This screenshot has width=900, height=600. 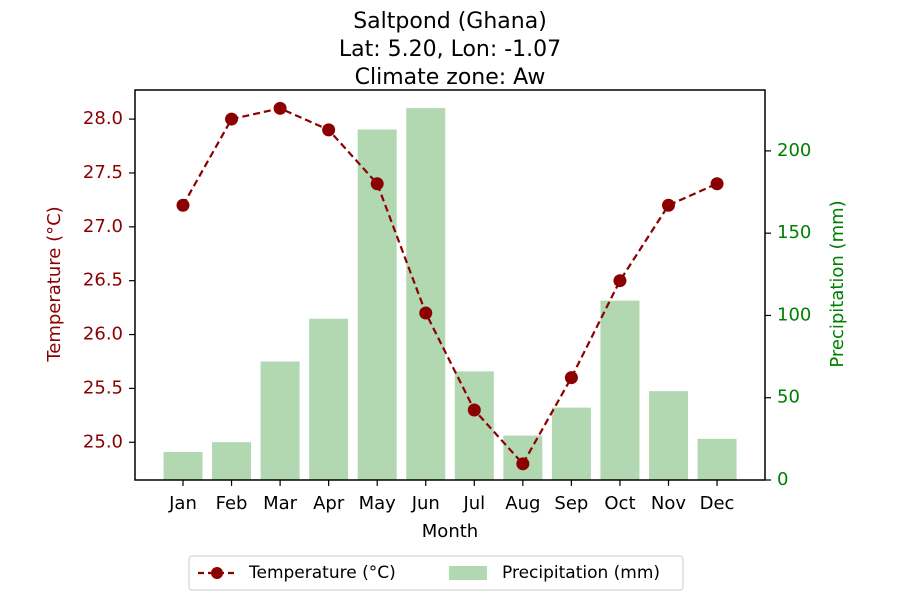 What do you see at coordinates (717, 503) in the screenshot?
I see `x-tick-label-dec: Dec` at bounding box center [717, 503].